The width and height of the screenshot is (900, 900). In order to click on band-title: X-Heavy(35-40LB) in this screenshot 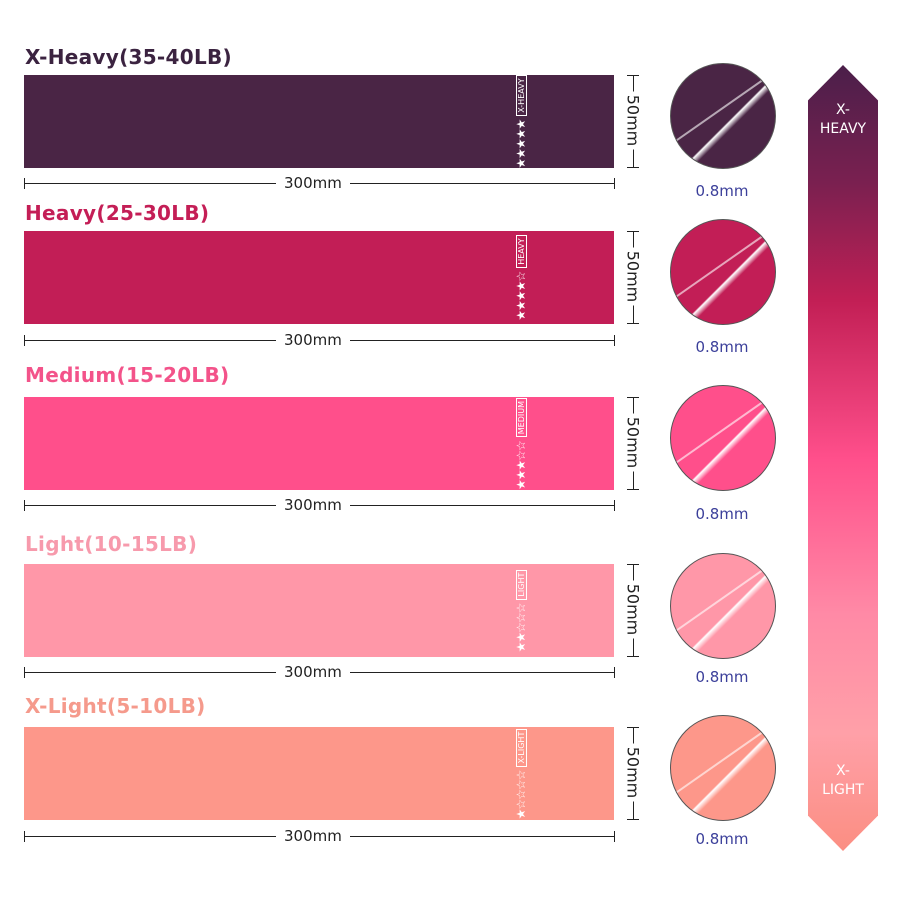, I will do `click(128, 57)`.